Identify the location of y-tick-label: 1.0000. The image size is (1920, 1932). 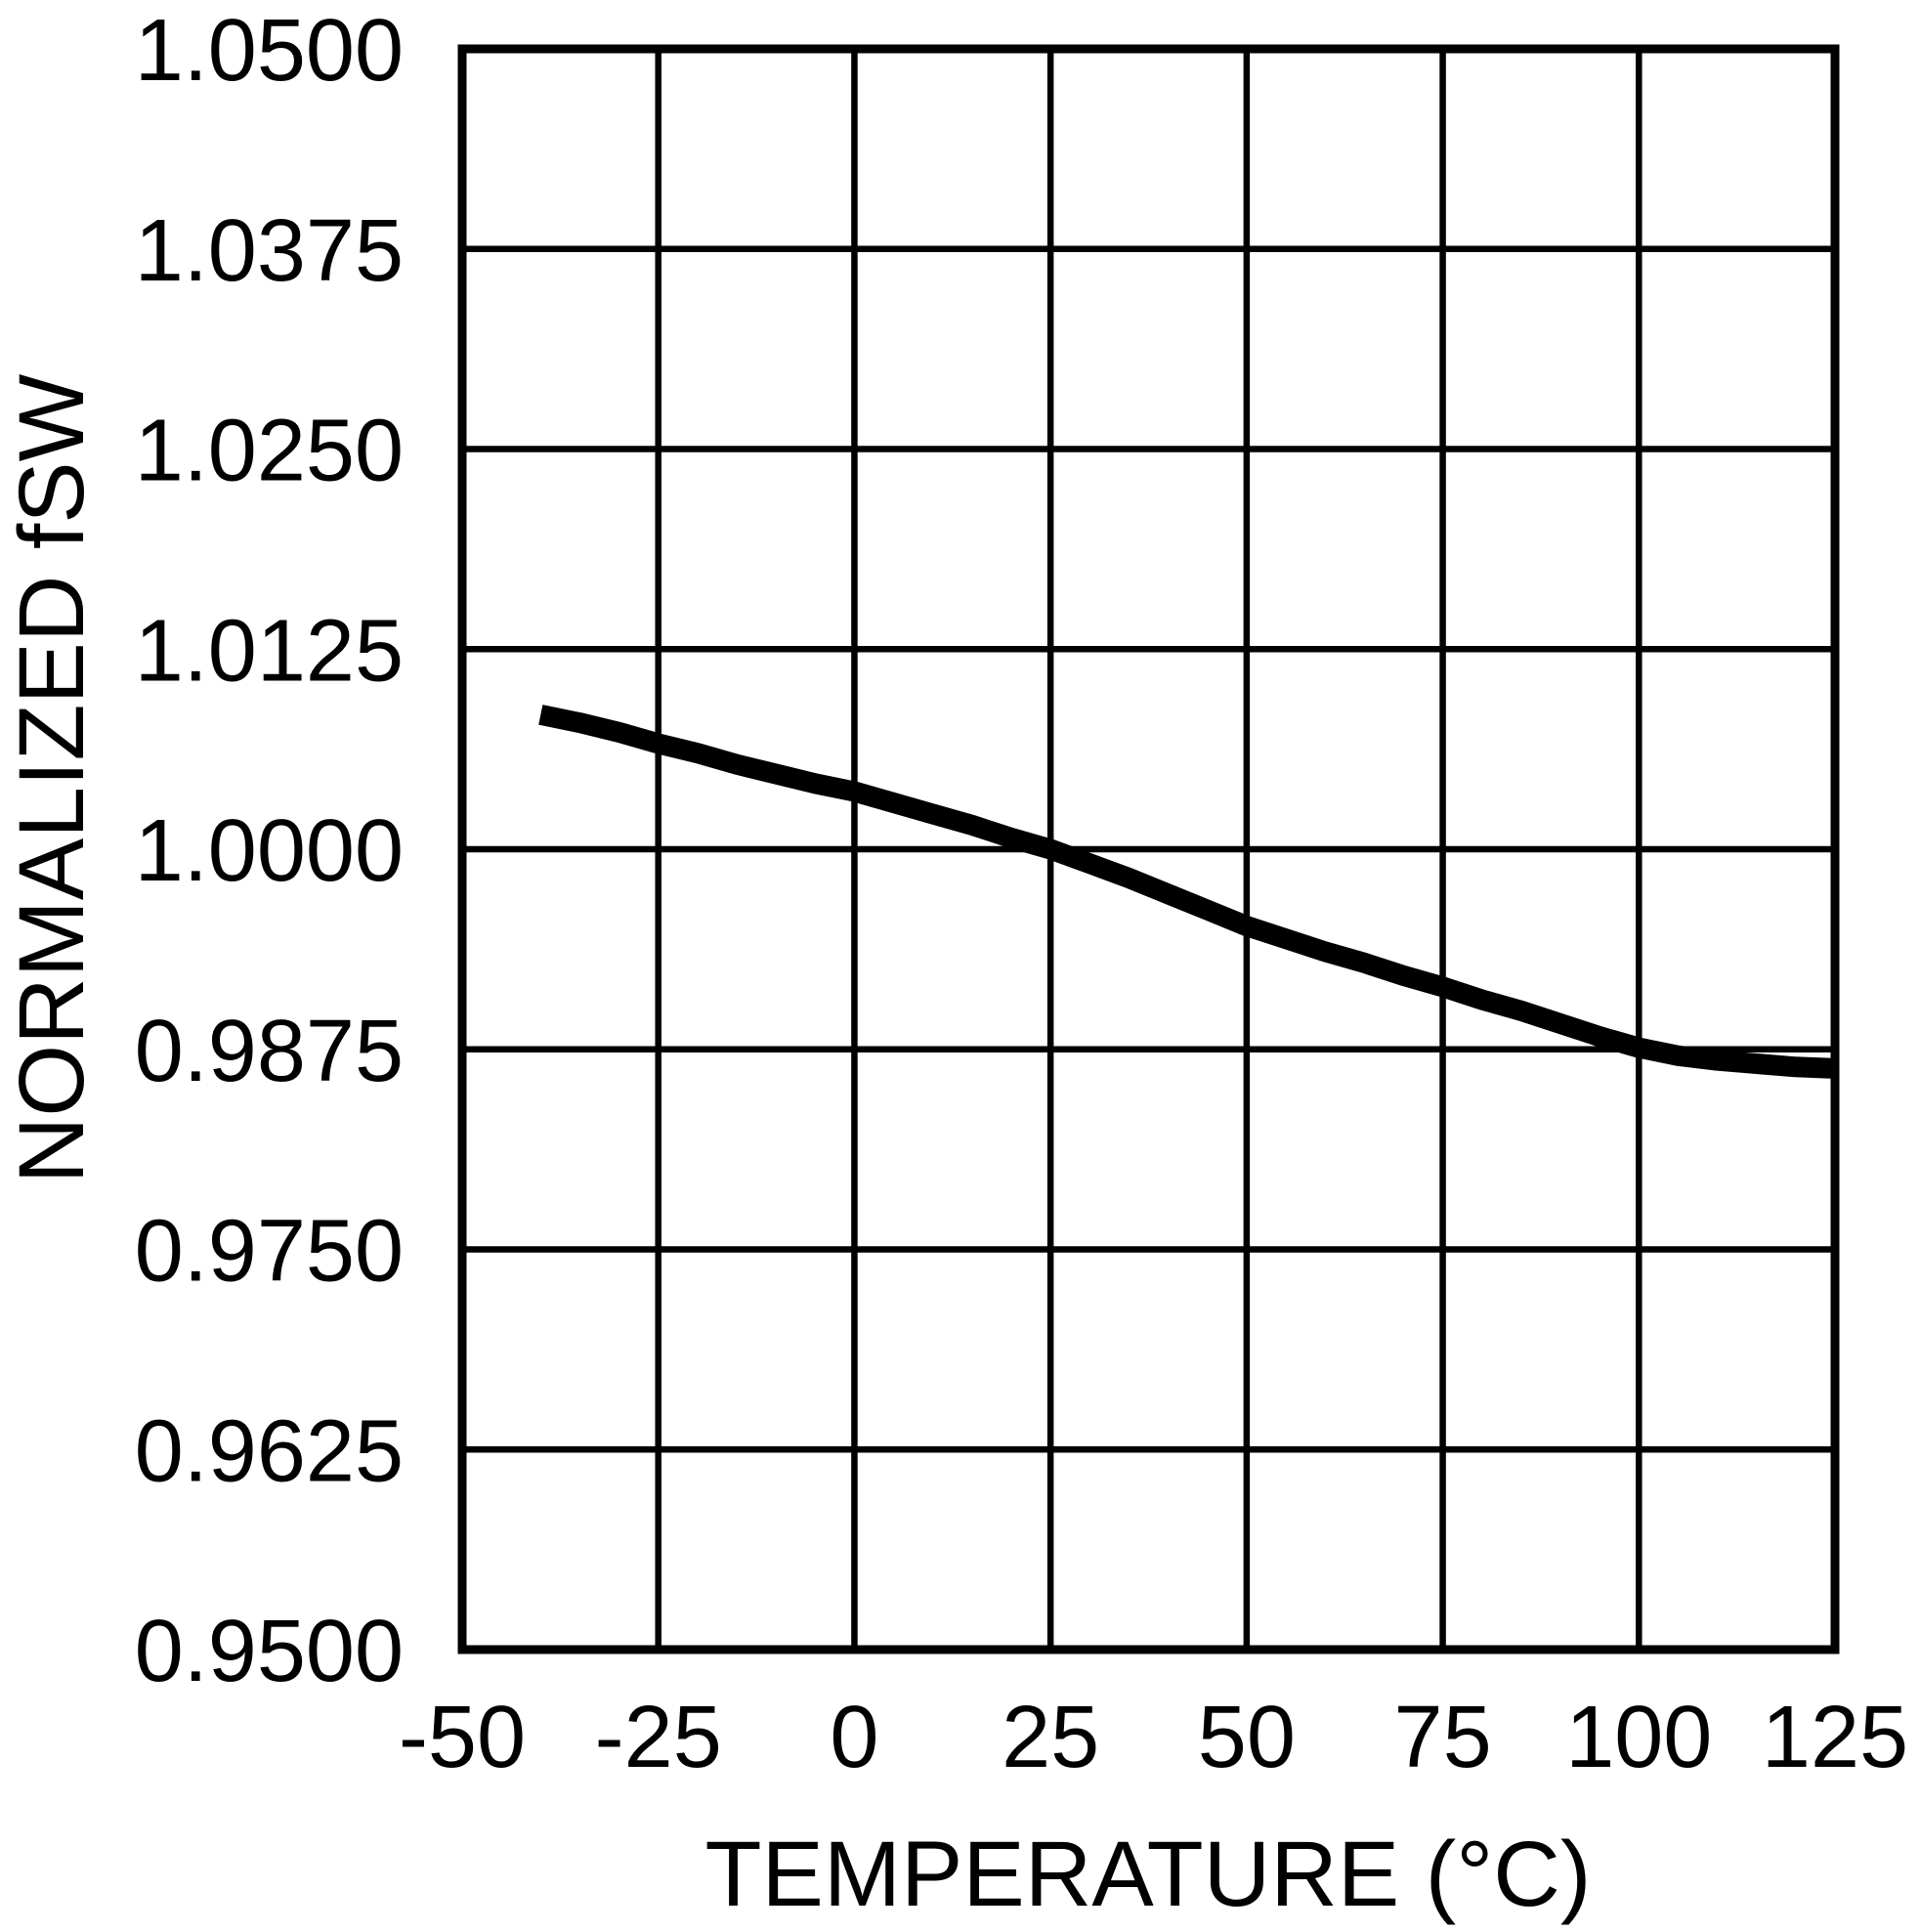
(269, 851).